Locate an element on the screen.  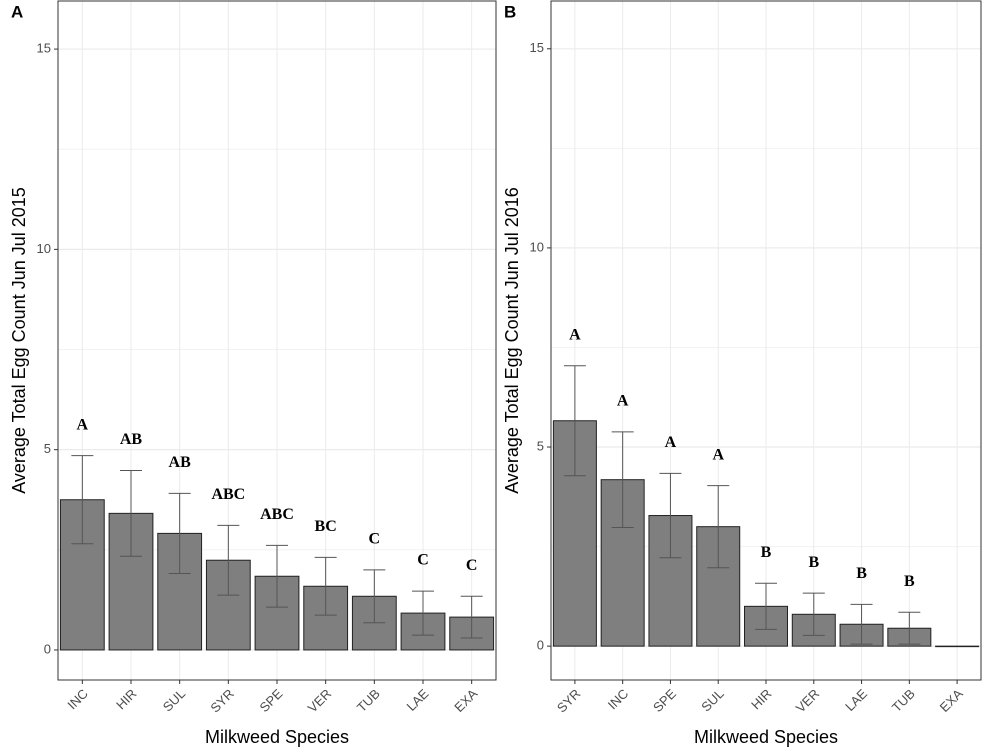
bar is located at coordinates (957, 646).